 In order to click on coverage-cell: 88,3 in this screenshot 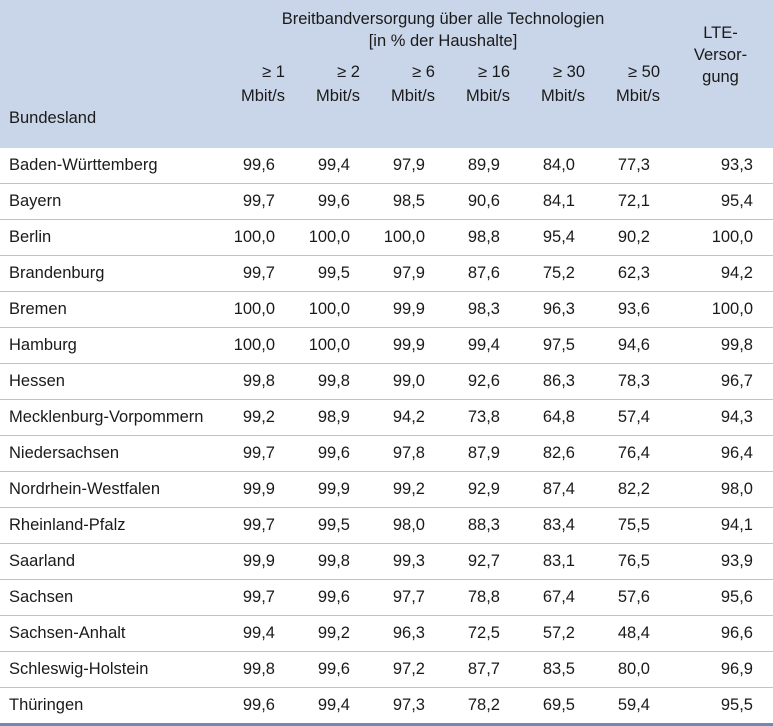, I will do `click(480, 525)`.